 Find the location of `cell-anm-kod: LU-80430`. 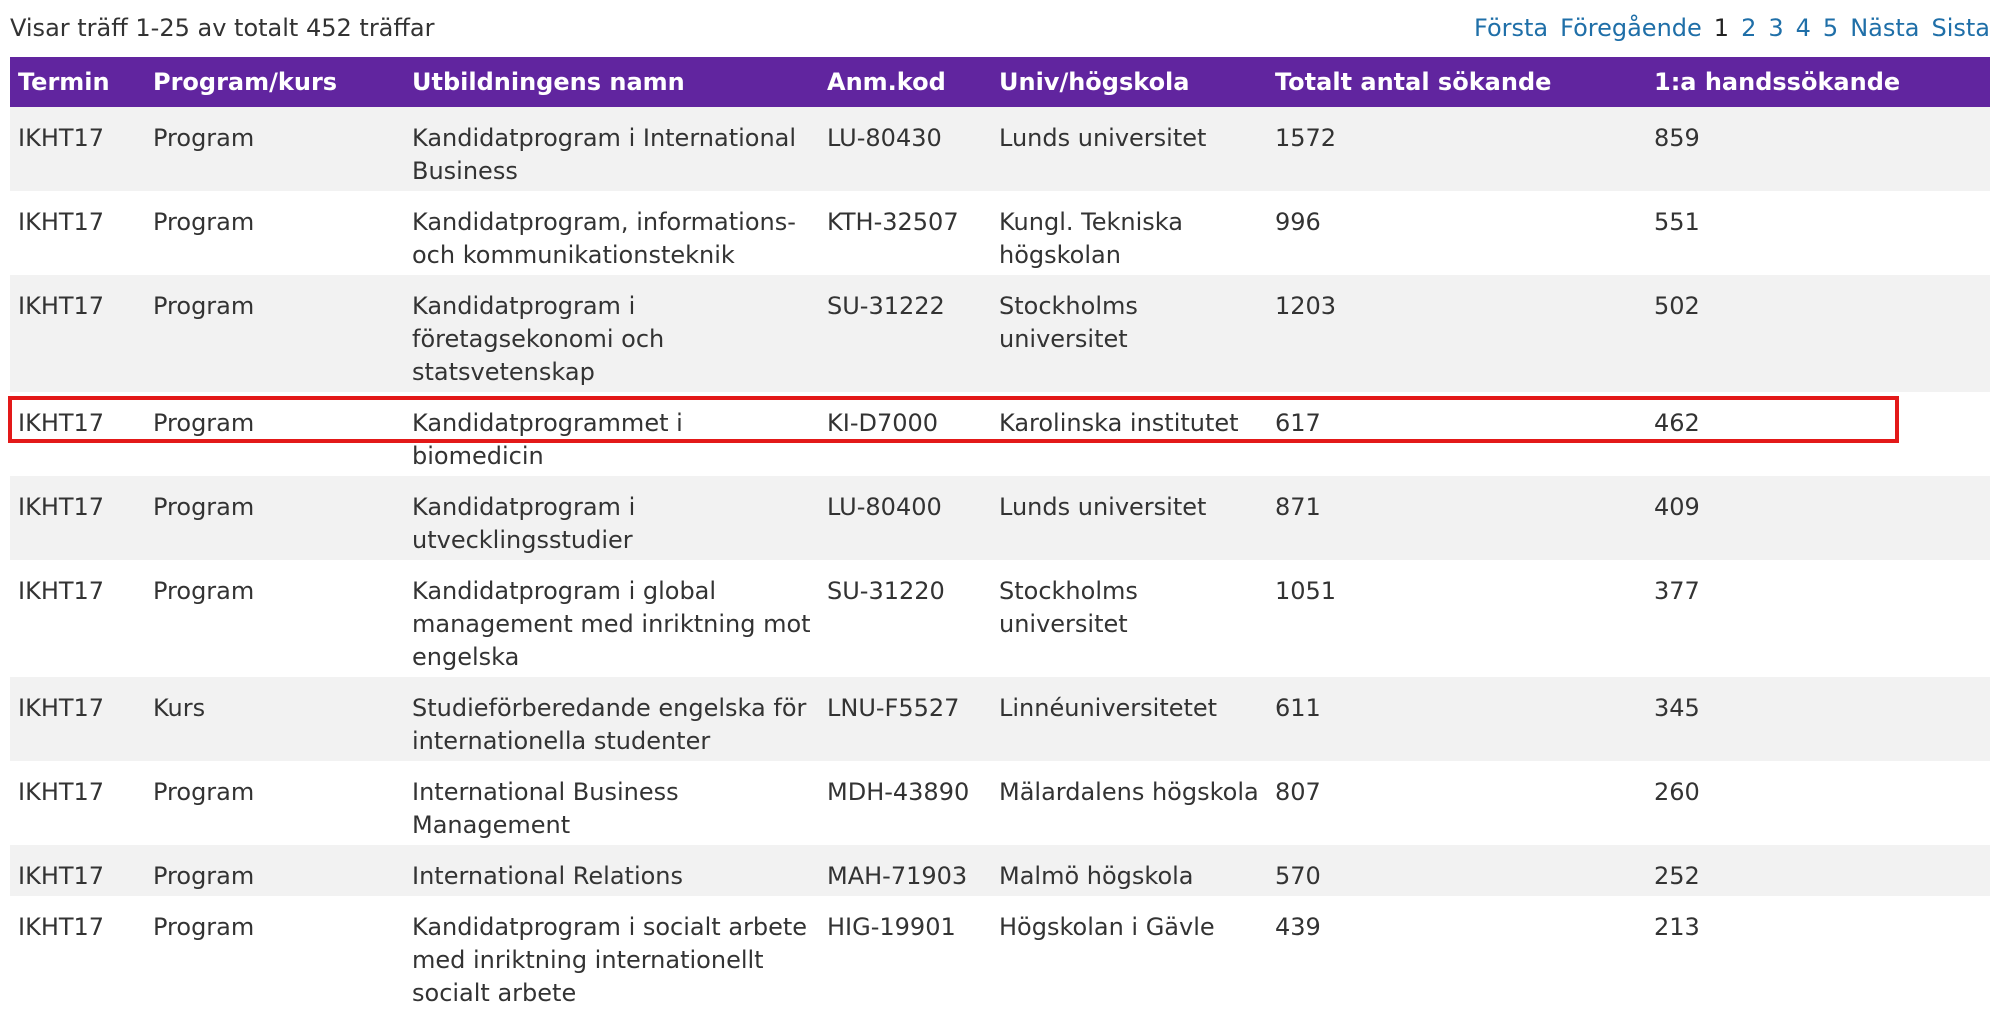

cell-anm-kod: LU-80430 is located at coordinates (905, 149).